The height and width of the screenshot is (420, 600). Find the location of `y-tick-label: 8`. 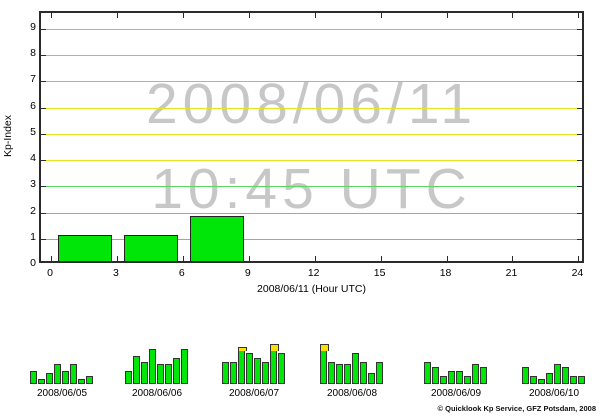

y-tick-label: 8 is located at coordinates (33, 53).